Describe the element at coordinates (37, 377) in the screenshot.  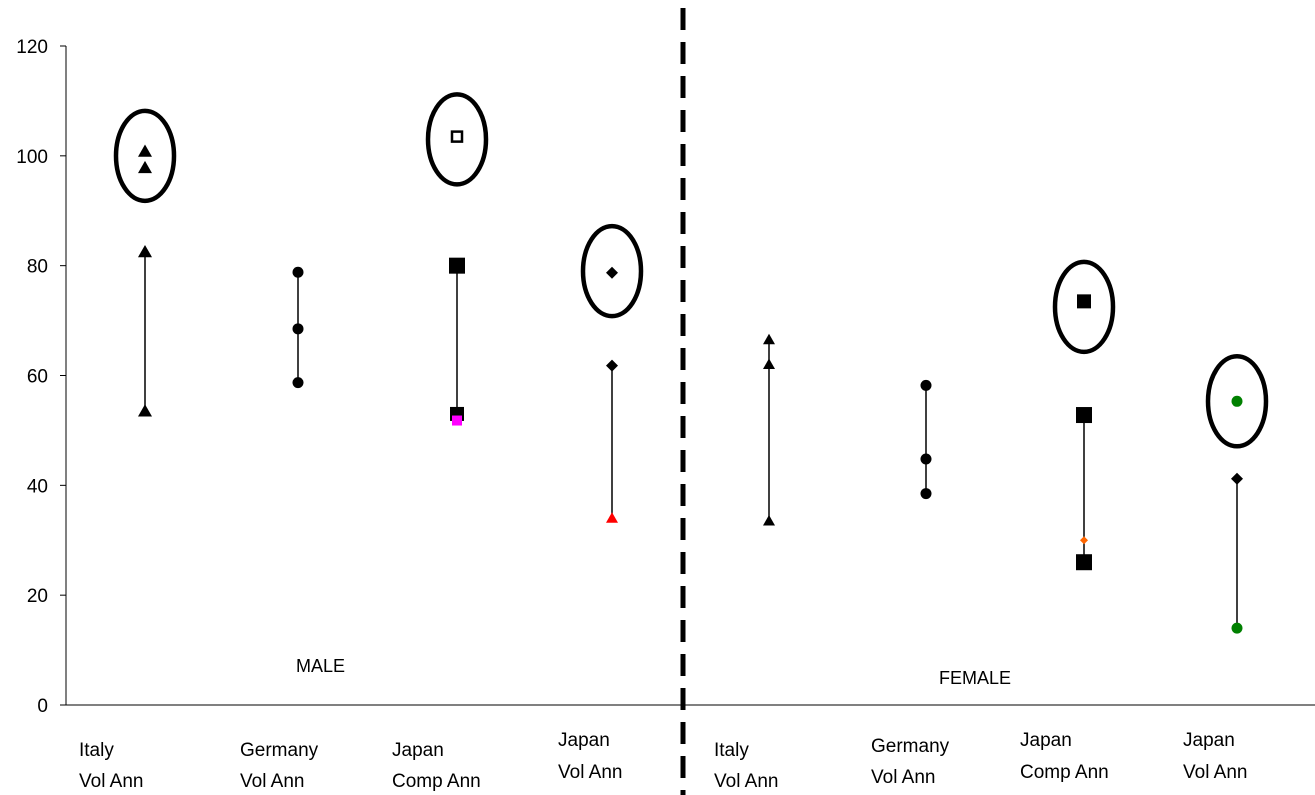
I see `y-tick-label: 60` at that location.